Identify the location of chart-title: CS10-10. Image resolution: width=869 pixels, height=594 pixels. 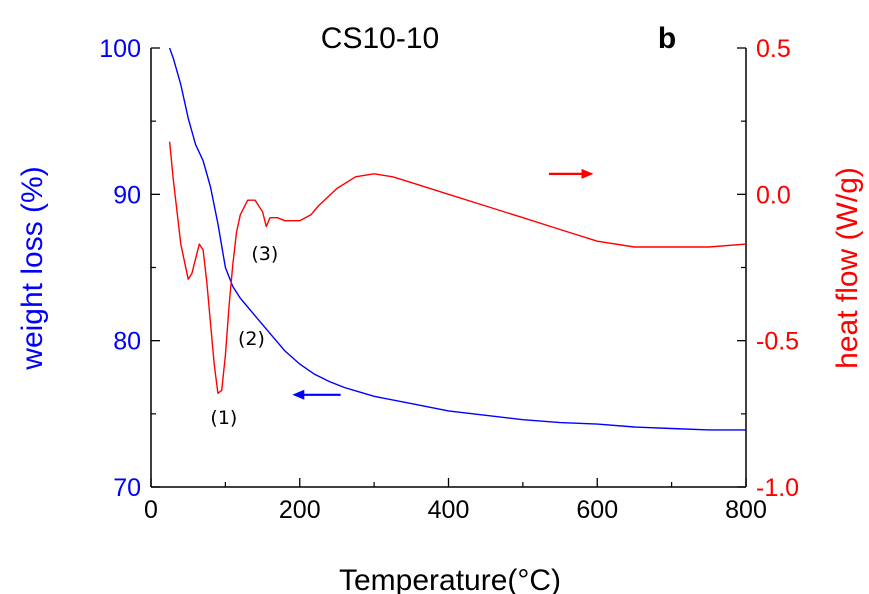
(380, 38).